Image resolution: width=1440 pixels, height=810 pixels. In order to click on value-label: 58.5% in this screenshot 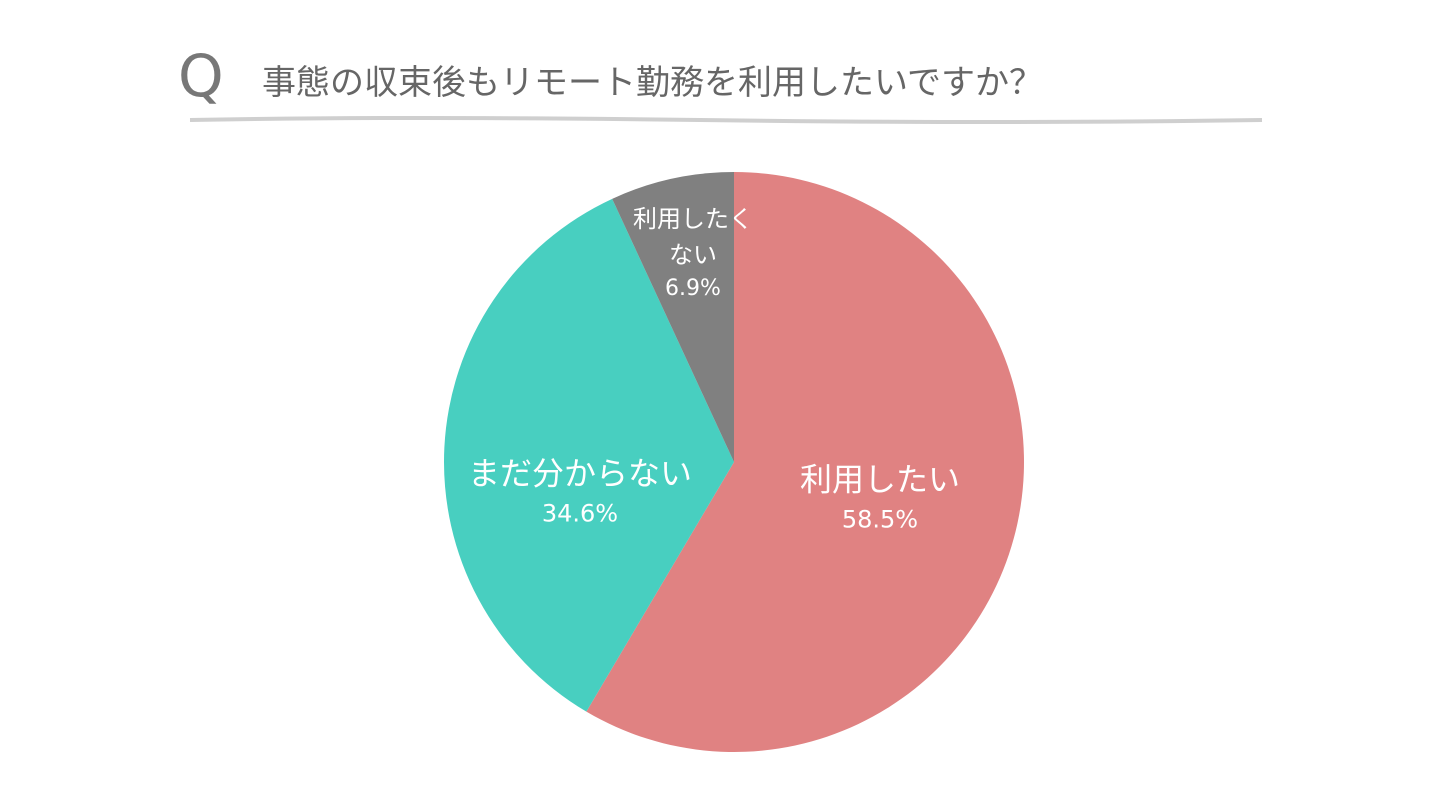, I will do `click(880, 519)`.